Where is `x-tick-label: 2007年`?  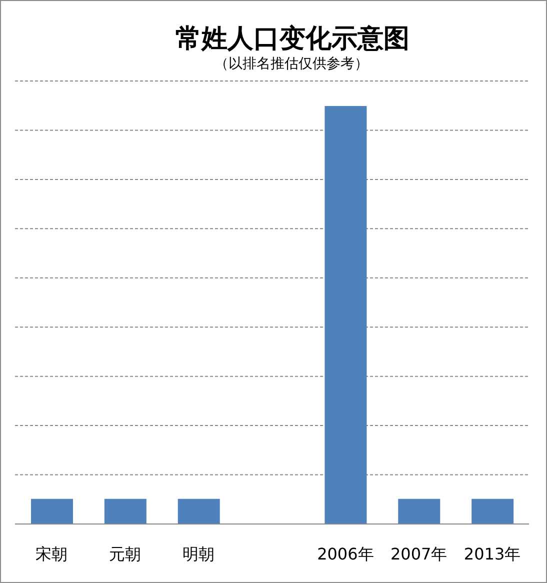
x-tick-label: 2007年 is located at coordinates (419, 554).